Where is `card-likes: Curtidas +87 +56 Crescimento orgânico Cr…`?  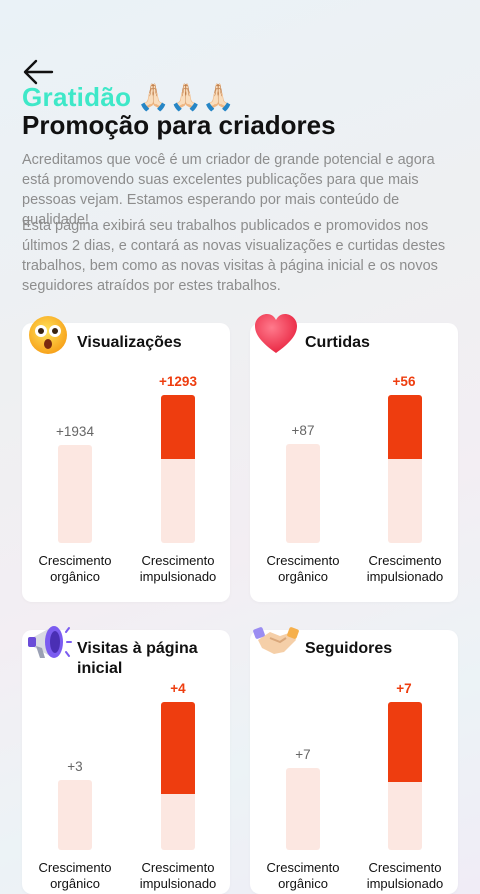 card-likes: Curtidas +87 +56 Crescimento orgânico Cr… is located at coordinates (354, 458).